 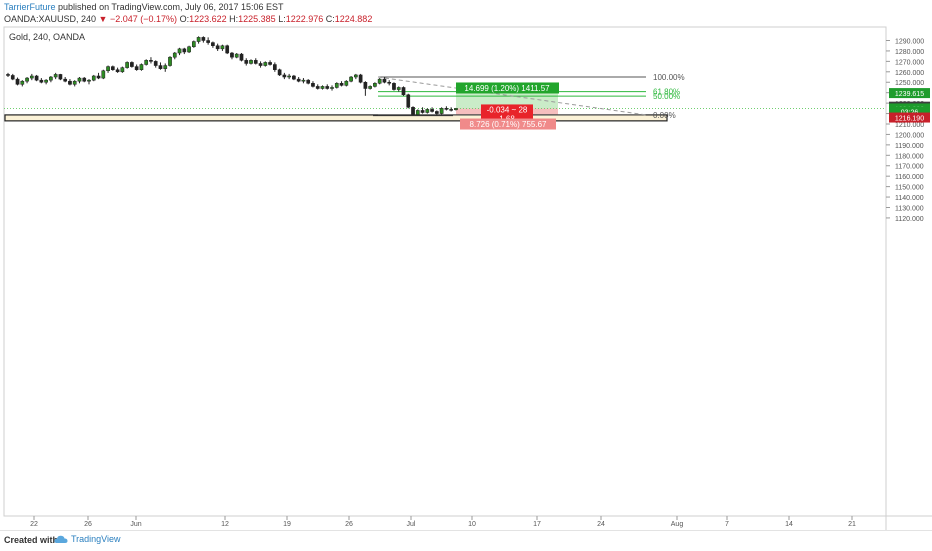 What do you see at coordinates (411, 524) in the screenshot?
I see `x-tick-label: Jul` at bounding box center [411, 524].